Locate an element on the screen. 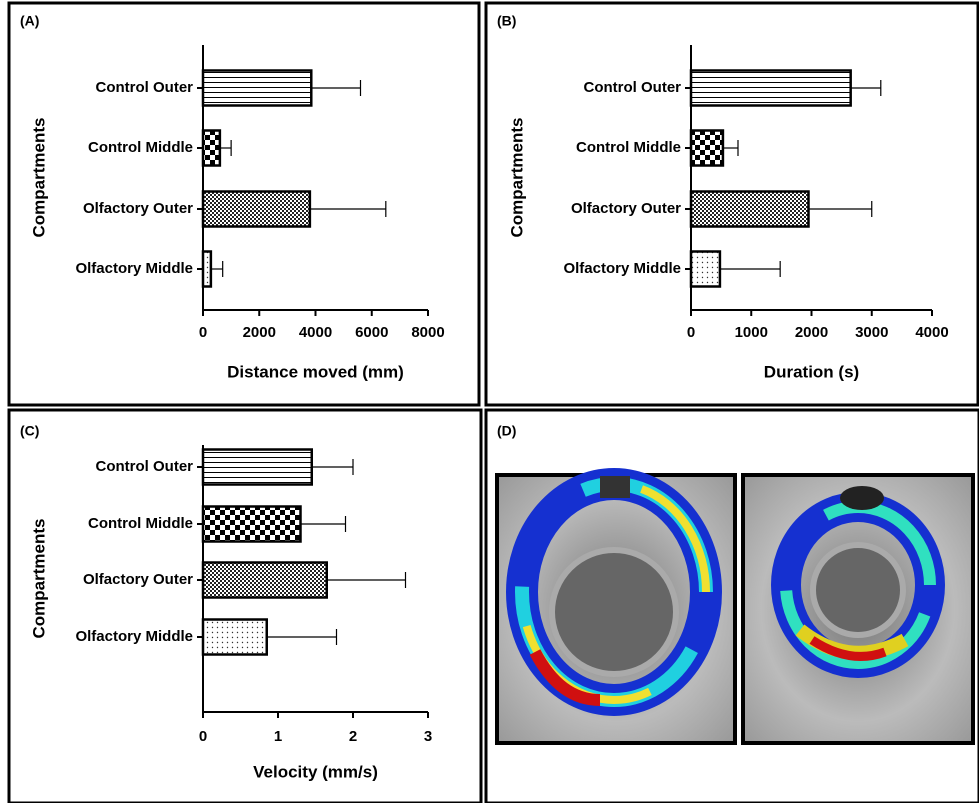  panel-label: (D) is located at coordinates (506, 431).